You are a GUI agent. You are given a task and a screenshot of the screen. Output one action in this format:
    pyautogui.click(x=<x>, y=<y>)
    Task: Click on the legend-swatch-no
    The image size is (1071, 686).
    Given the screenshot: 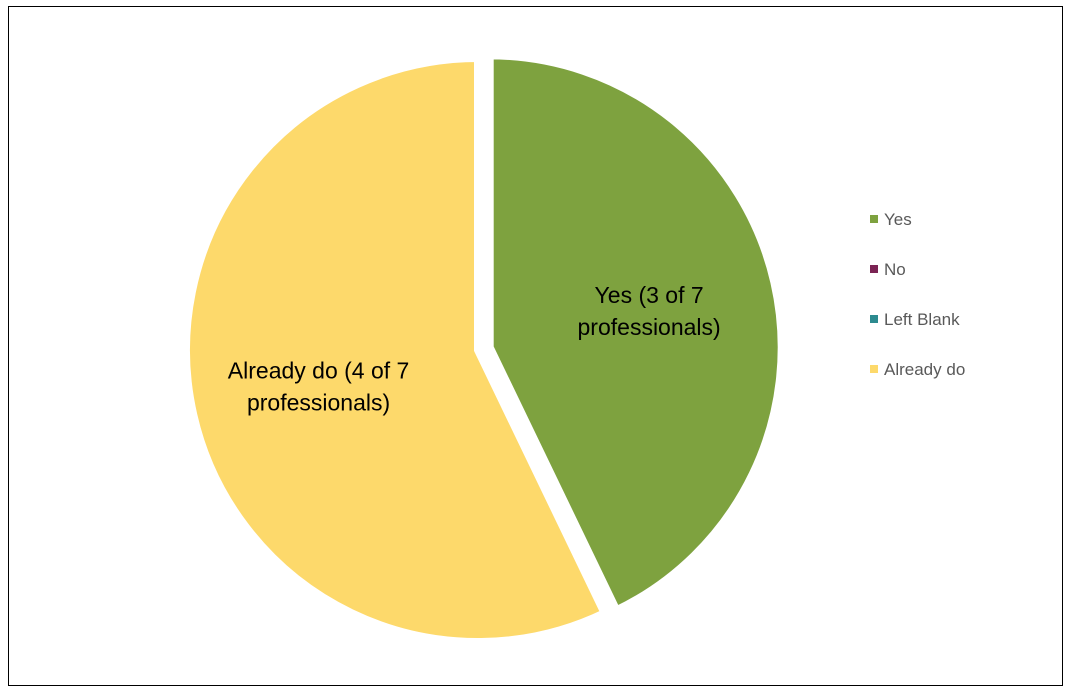 What is the action you would take?
    pyautogui.click(x=874, y=269)
    